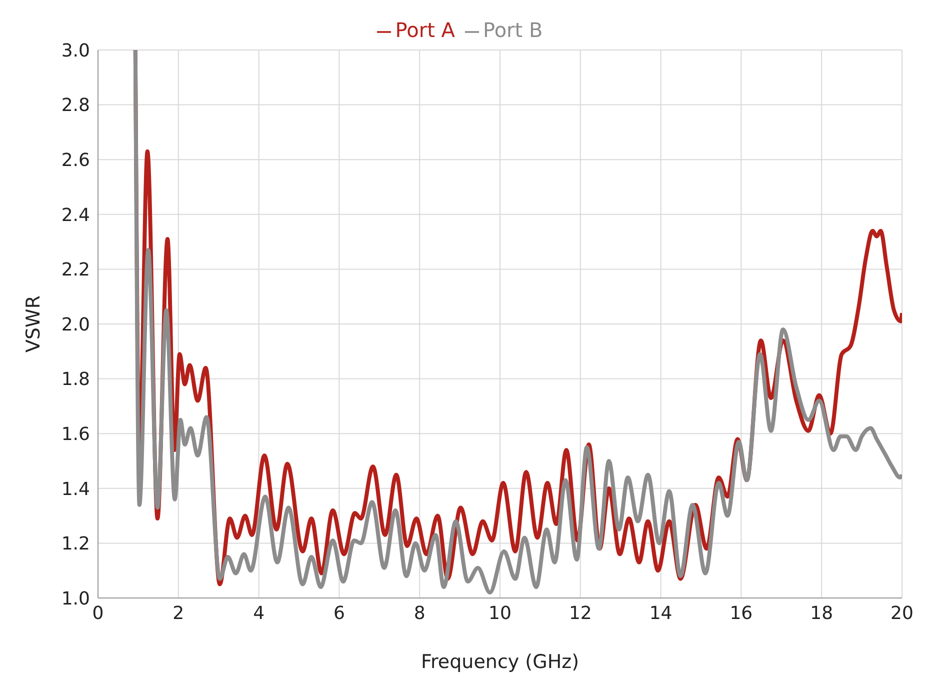 The image size is (930, 696). What do you see at coordinates (75, 489) in the screenshot?
I see `y-tick-label: 1.4` at bounding box center [75, 489].